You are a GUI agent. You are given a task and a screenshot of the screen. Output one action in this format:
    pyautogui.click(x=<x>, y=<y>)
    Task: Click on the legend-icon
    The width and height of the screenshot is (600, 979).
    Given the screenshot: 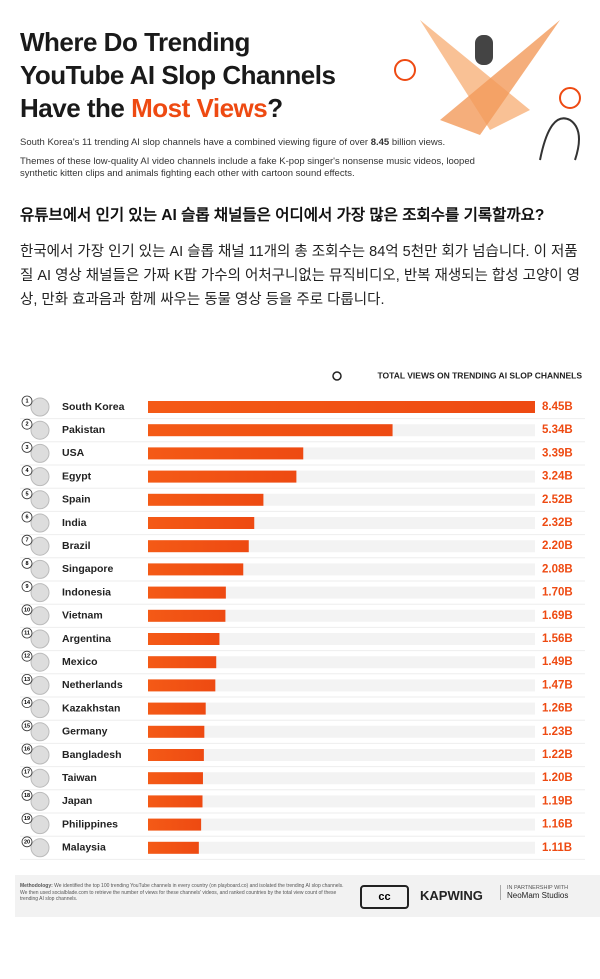 What is the action you would take?
    pyautogui.click(x=337, y=376)
    